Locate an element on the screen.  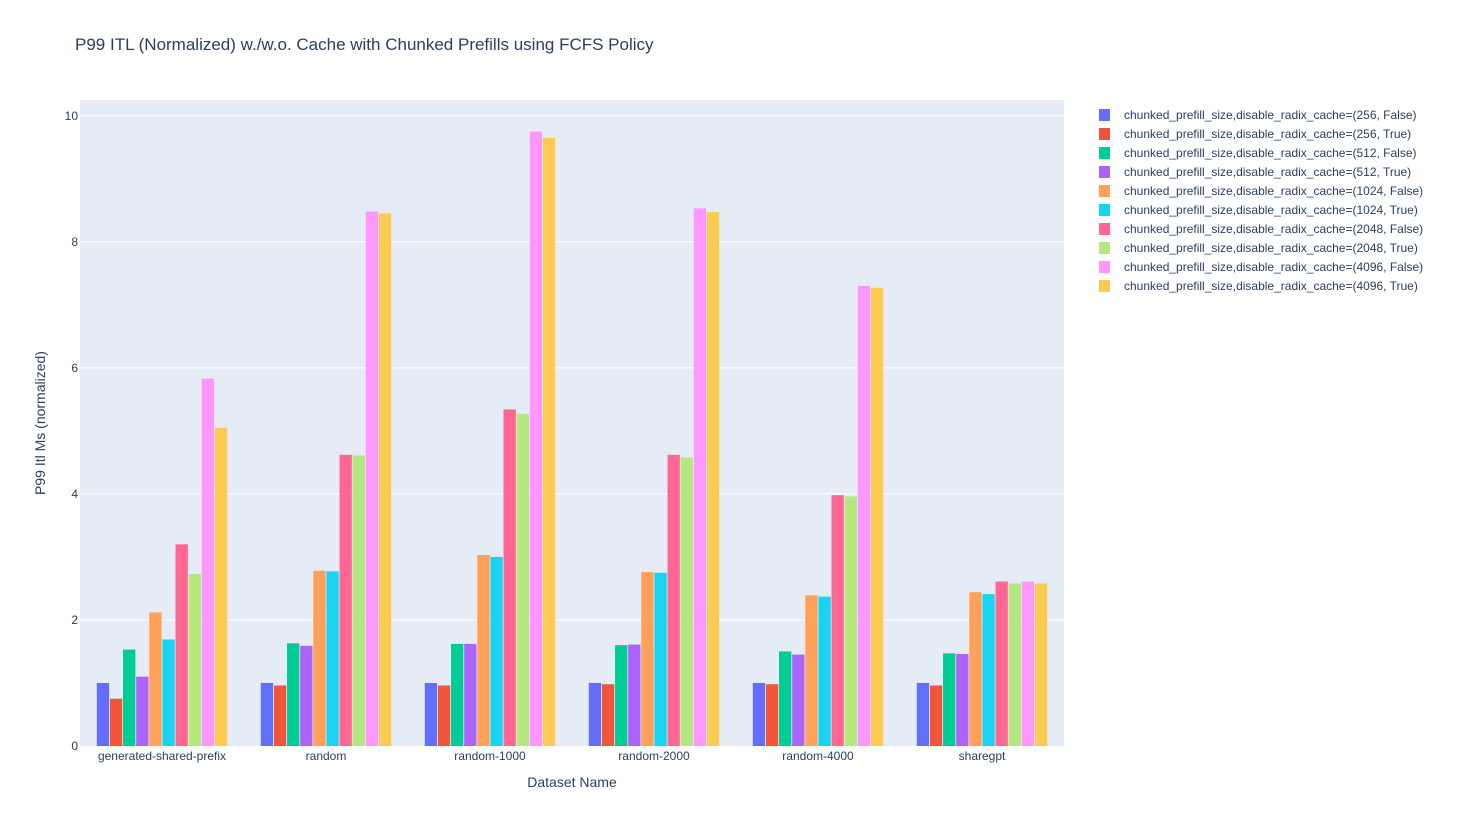
x-tick-label: generated-shared-prefix is located at coordinates (162, 756).